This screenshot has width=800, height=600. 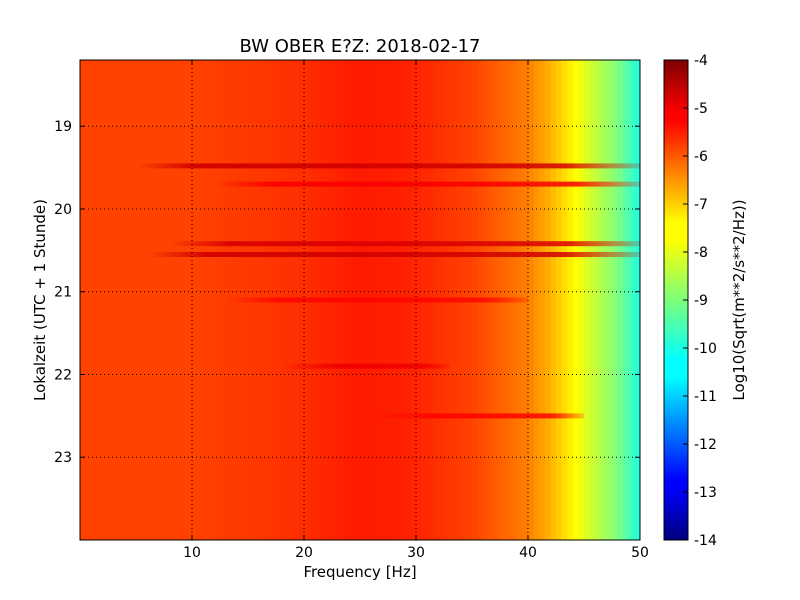 What do you see at coordinates (416, 553) in the screenshot?
I see `x-tick-label: 30` at bounding box center [416, 553].